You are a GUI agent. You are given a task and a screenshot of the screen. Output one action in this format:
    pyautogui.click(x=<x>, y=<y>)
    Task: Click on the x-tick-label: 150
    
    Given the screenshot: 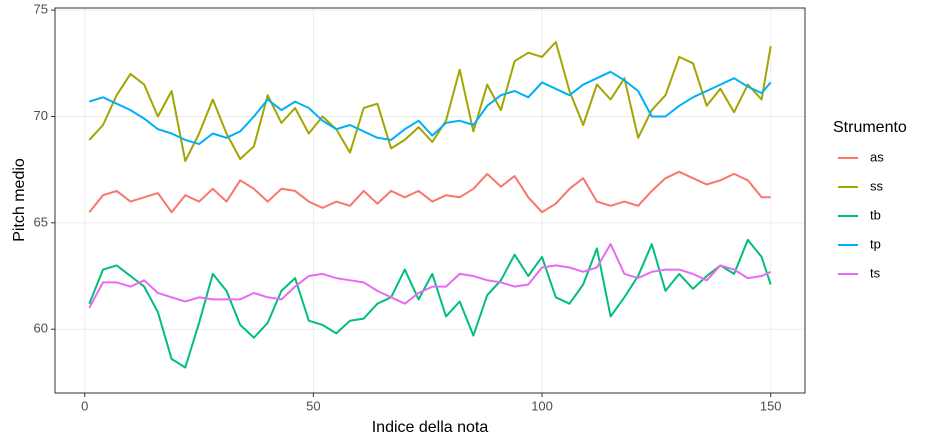 What is the action you would take?
    pyautogui.click(x=771, y=405)
    